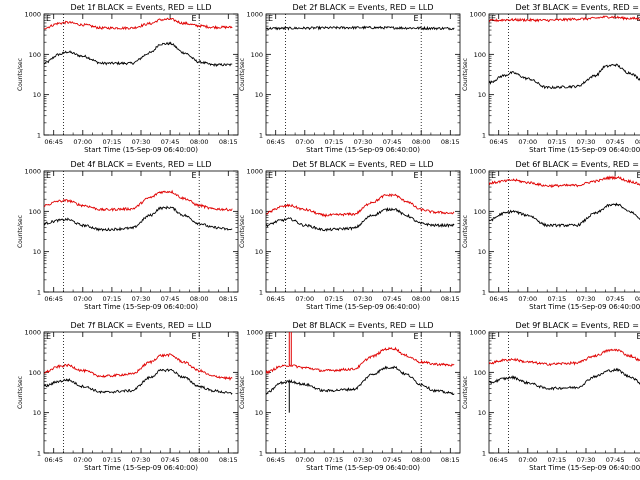  Describe the element at coordinates (362, 325) in the screenshot. I see `panel-title: Det 8f BLACK = Events, RED = LLD` at that location.